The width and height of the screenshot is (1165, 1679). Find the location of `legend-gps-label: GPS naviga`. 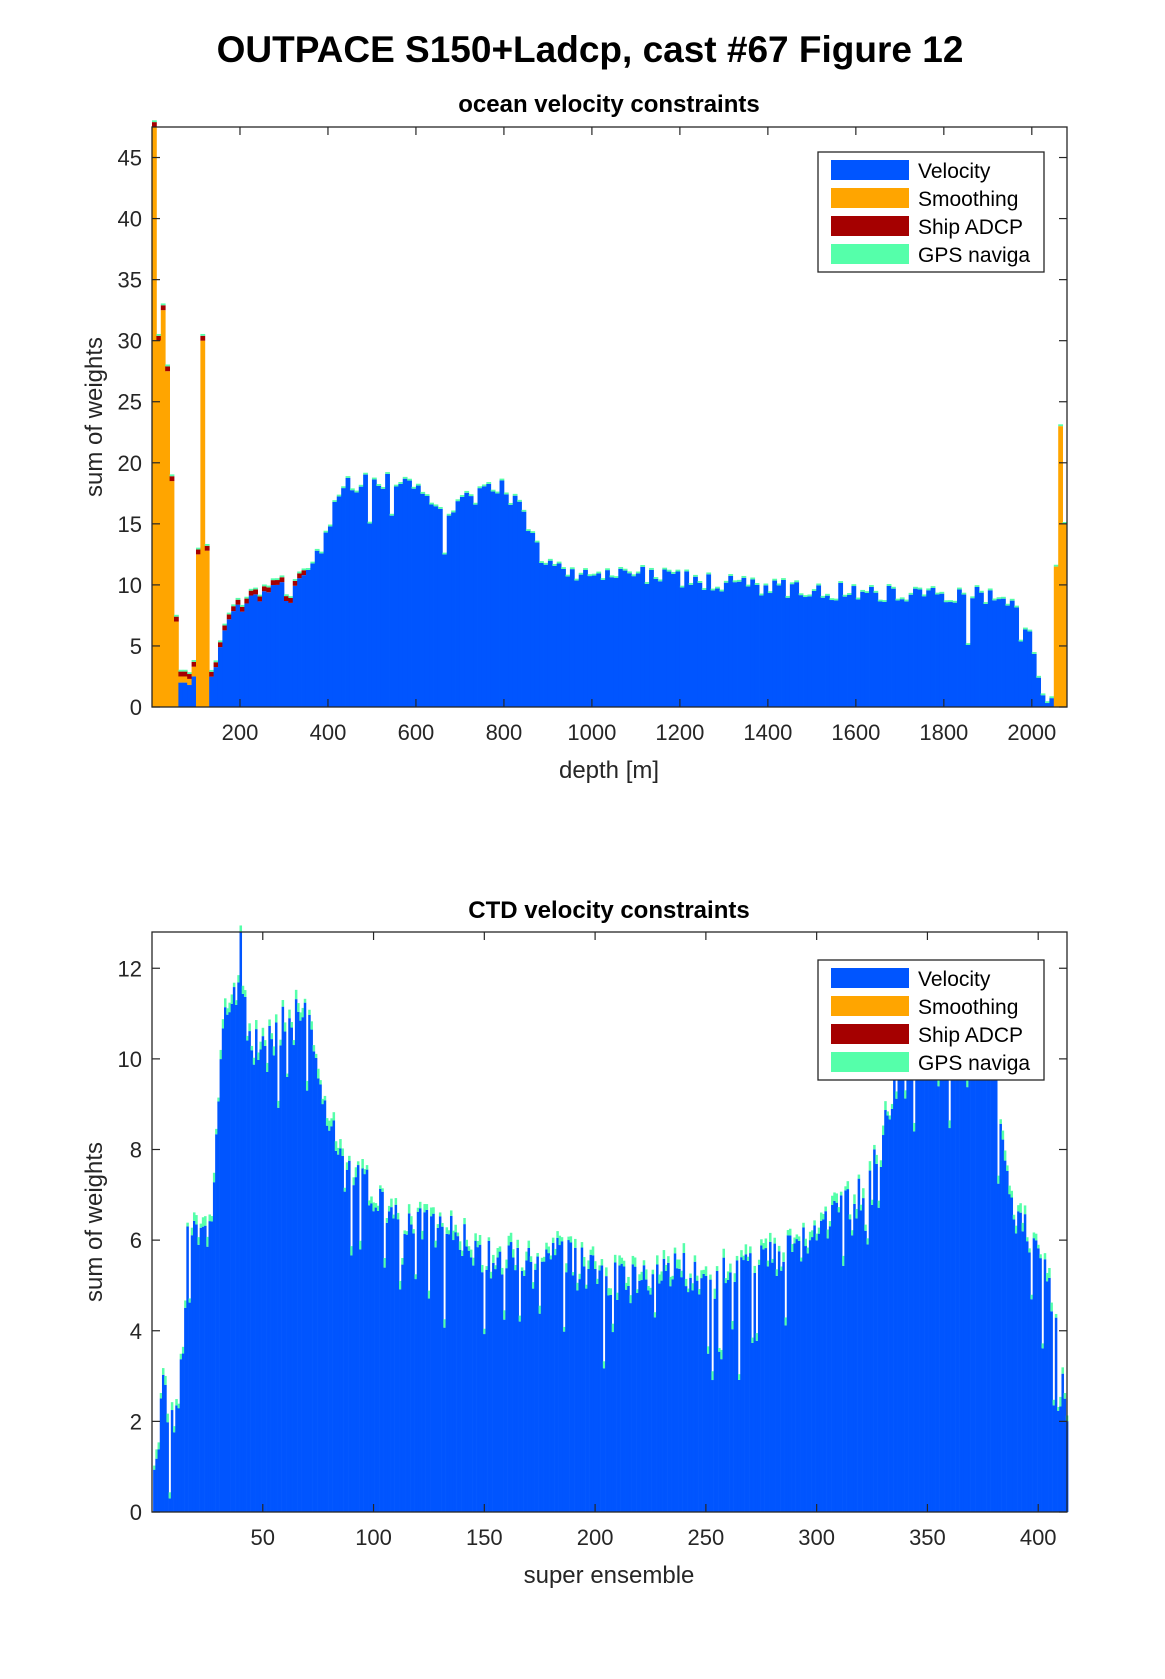

legend-gps-label: GPS naviga is located at coordinates (974, 255).